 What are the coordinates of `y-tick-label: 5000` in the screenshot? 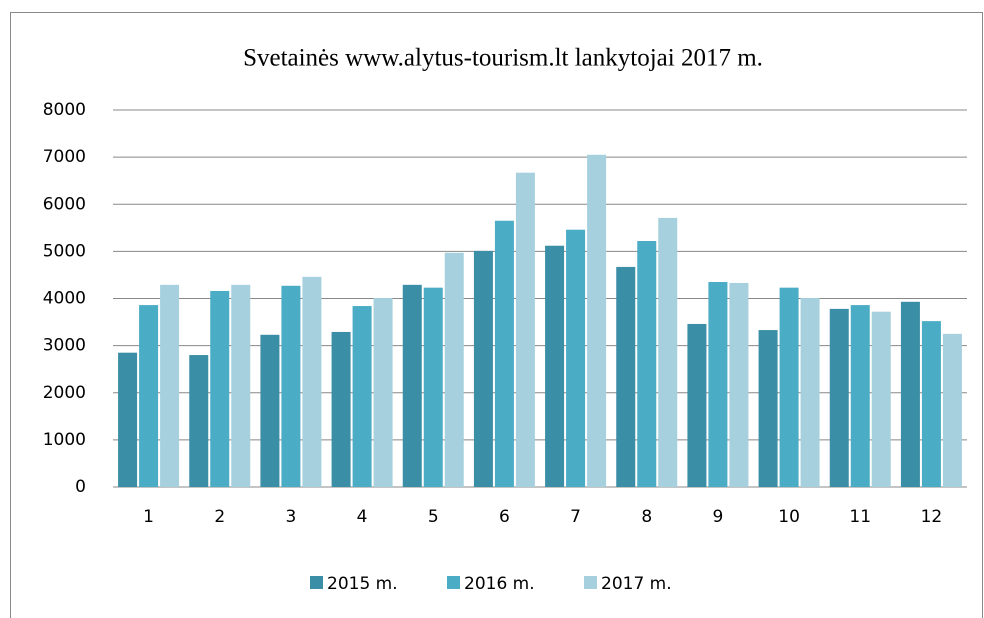 It's located at (64, 251).